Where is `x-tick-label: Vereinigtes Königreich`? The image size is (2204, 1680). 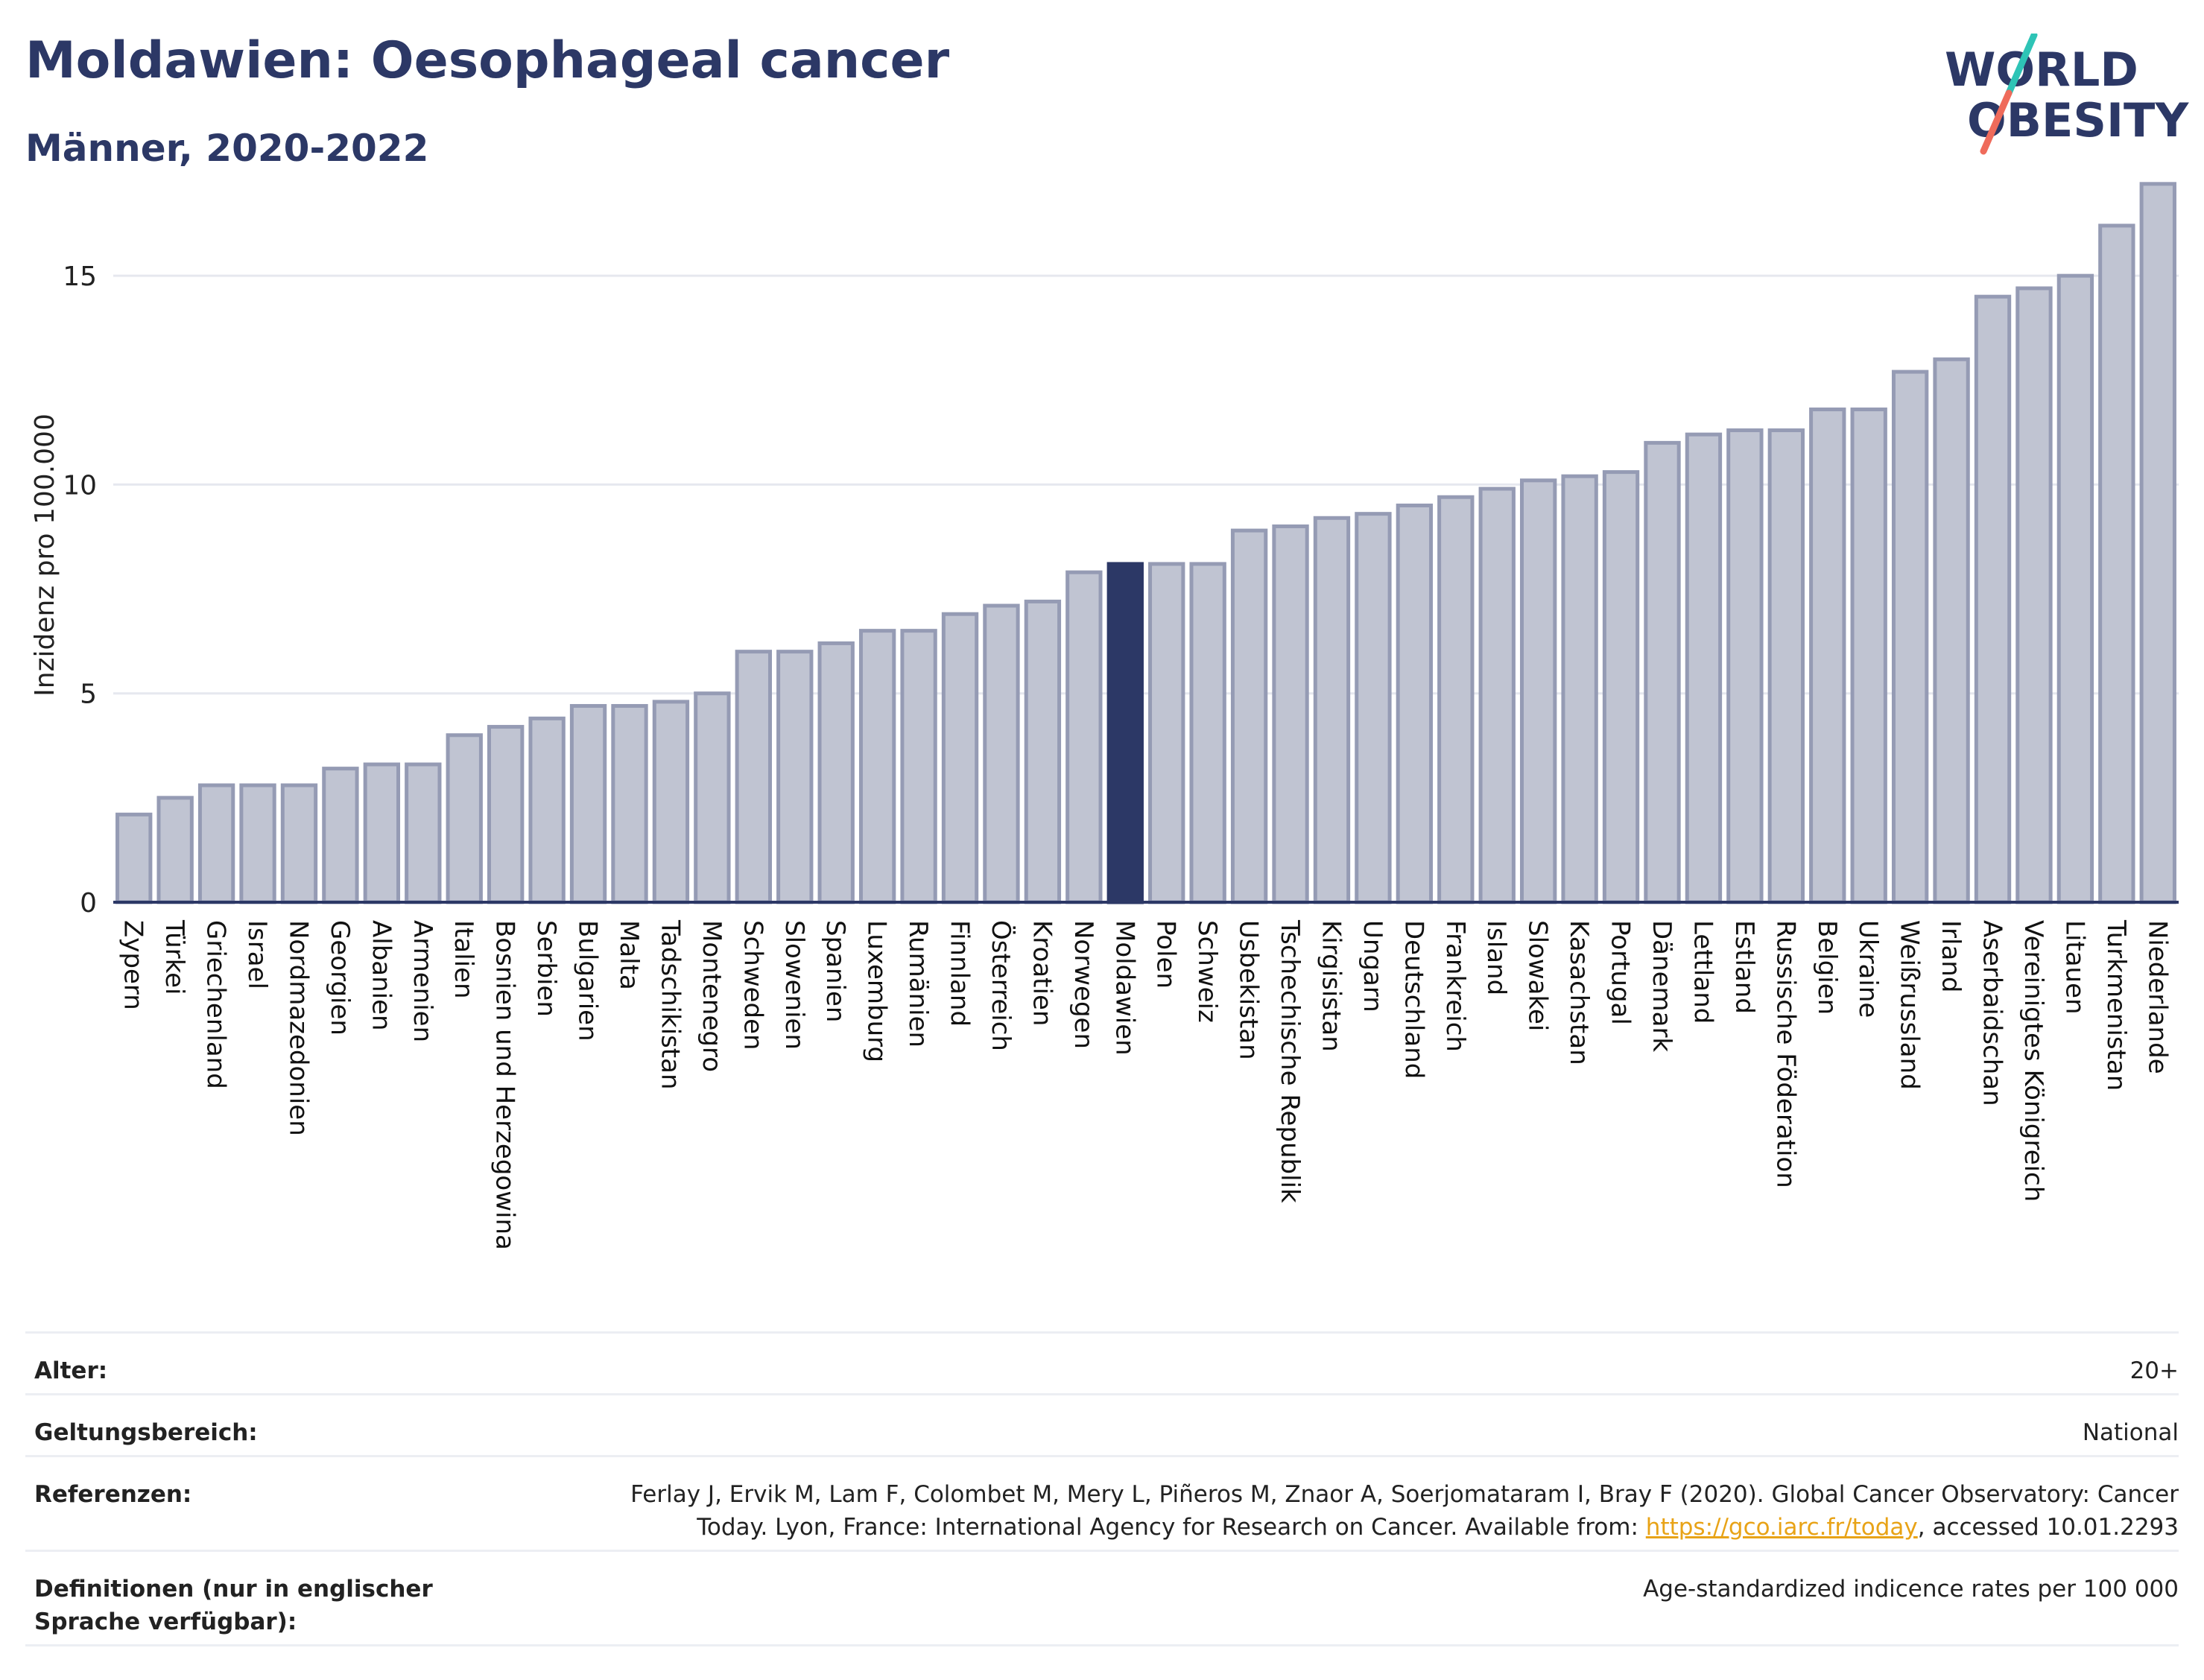
x-tick-label: Vereinigtes Königreich is located at coordinates (2033, 1061).